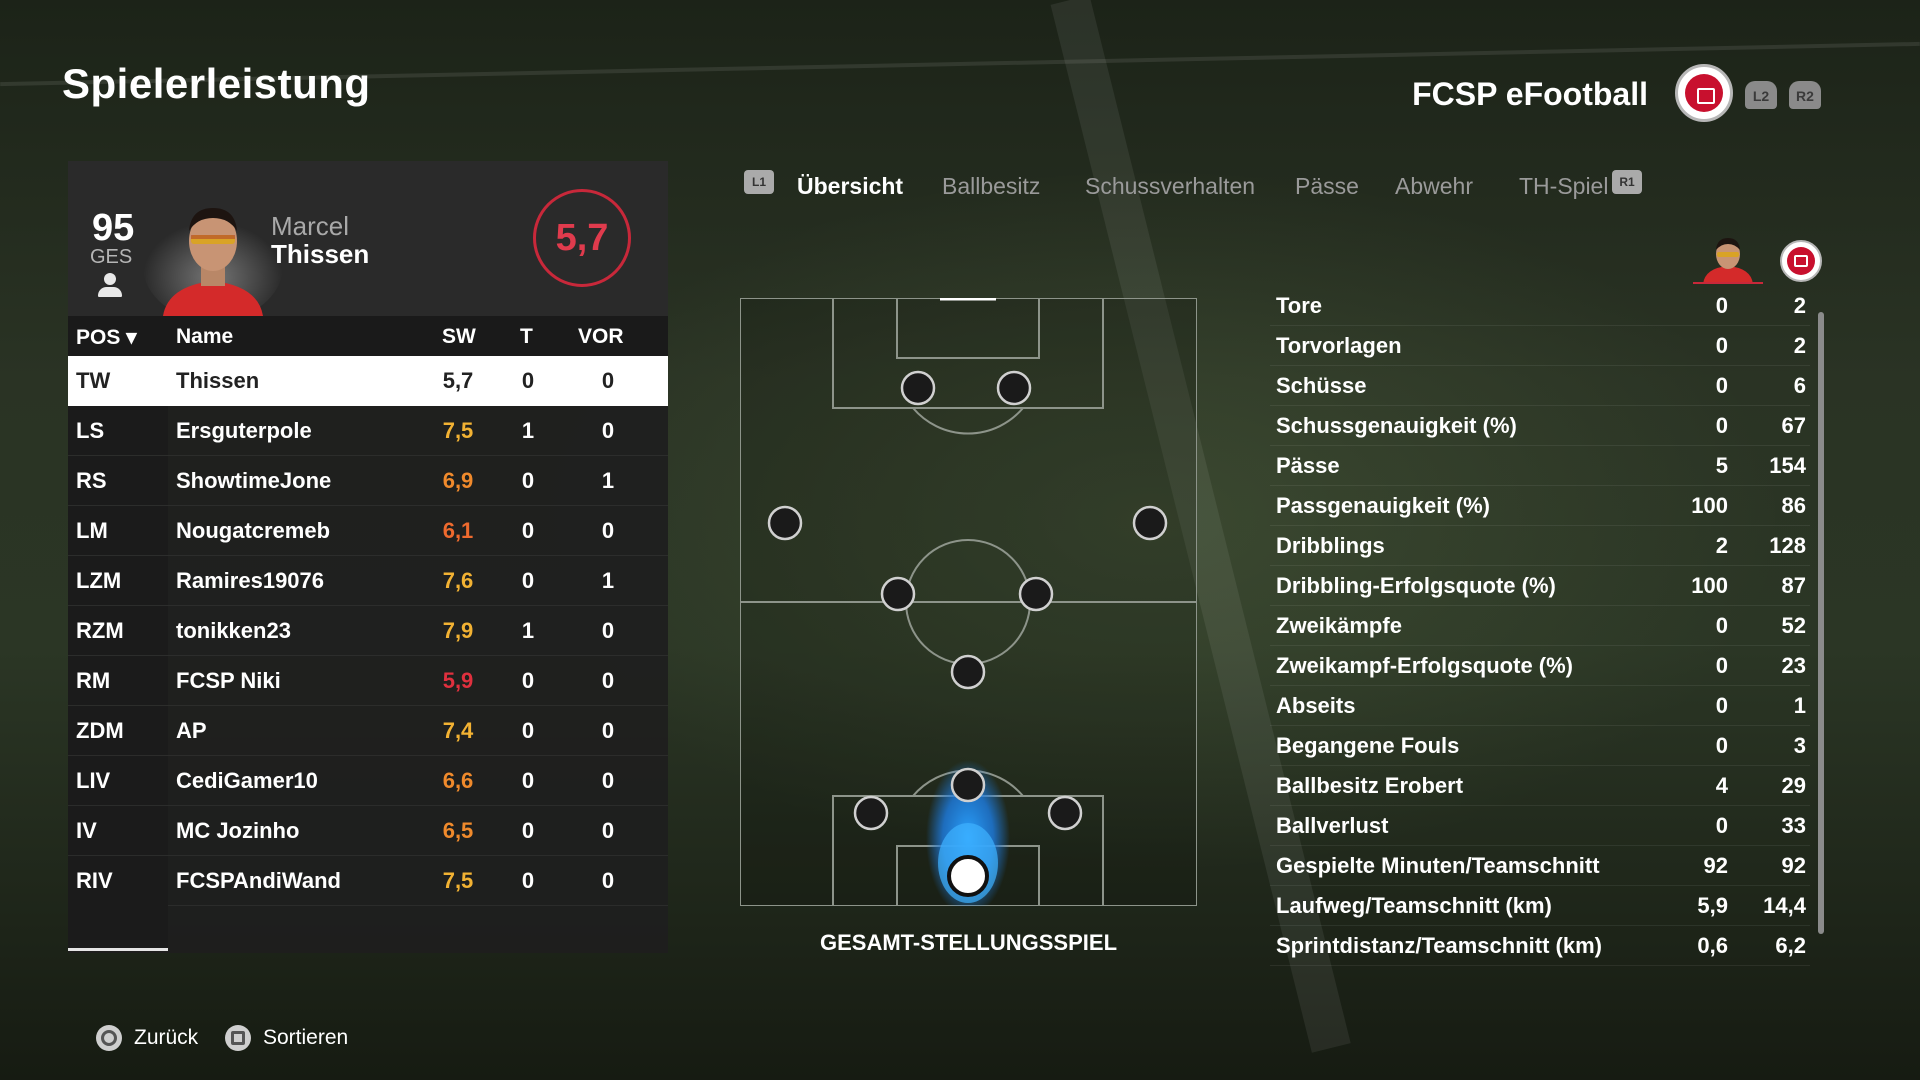 The image size is (1920, 1080). Describe the element at coordinates (368, 481) in the screenshot. I see `table-row: RS ShowtimeJone 6,9 0 1` at that location.